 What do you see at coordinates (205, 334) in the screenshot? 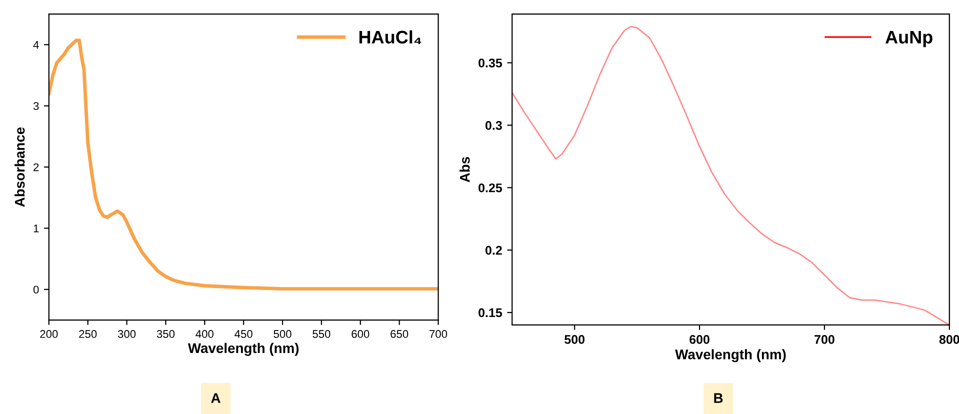
I see `x-tick-label: 400` at bounding box center [205, 334].